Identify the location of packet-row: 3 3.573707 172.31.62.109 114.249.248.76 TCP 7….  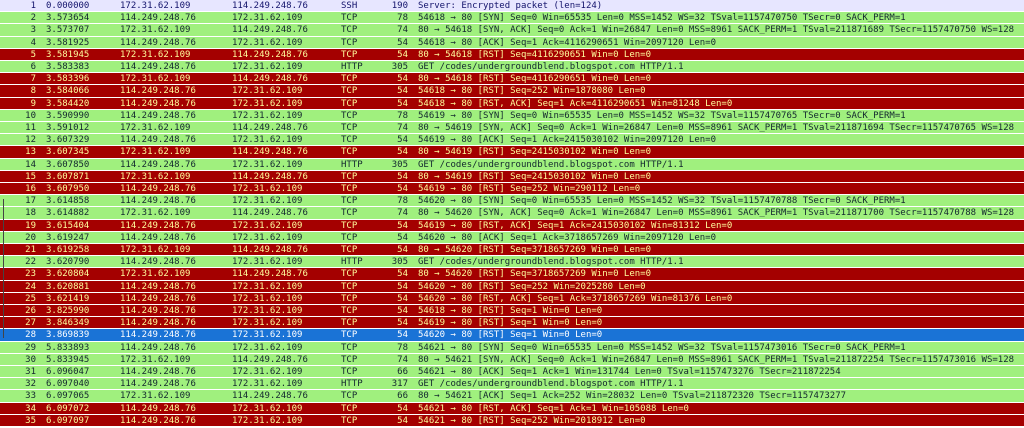
(512, 30).